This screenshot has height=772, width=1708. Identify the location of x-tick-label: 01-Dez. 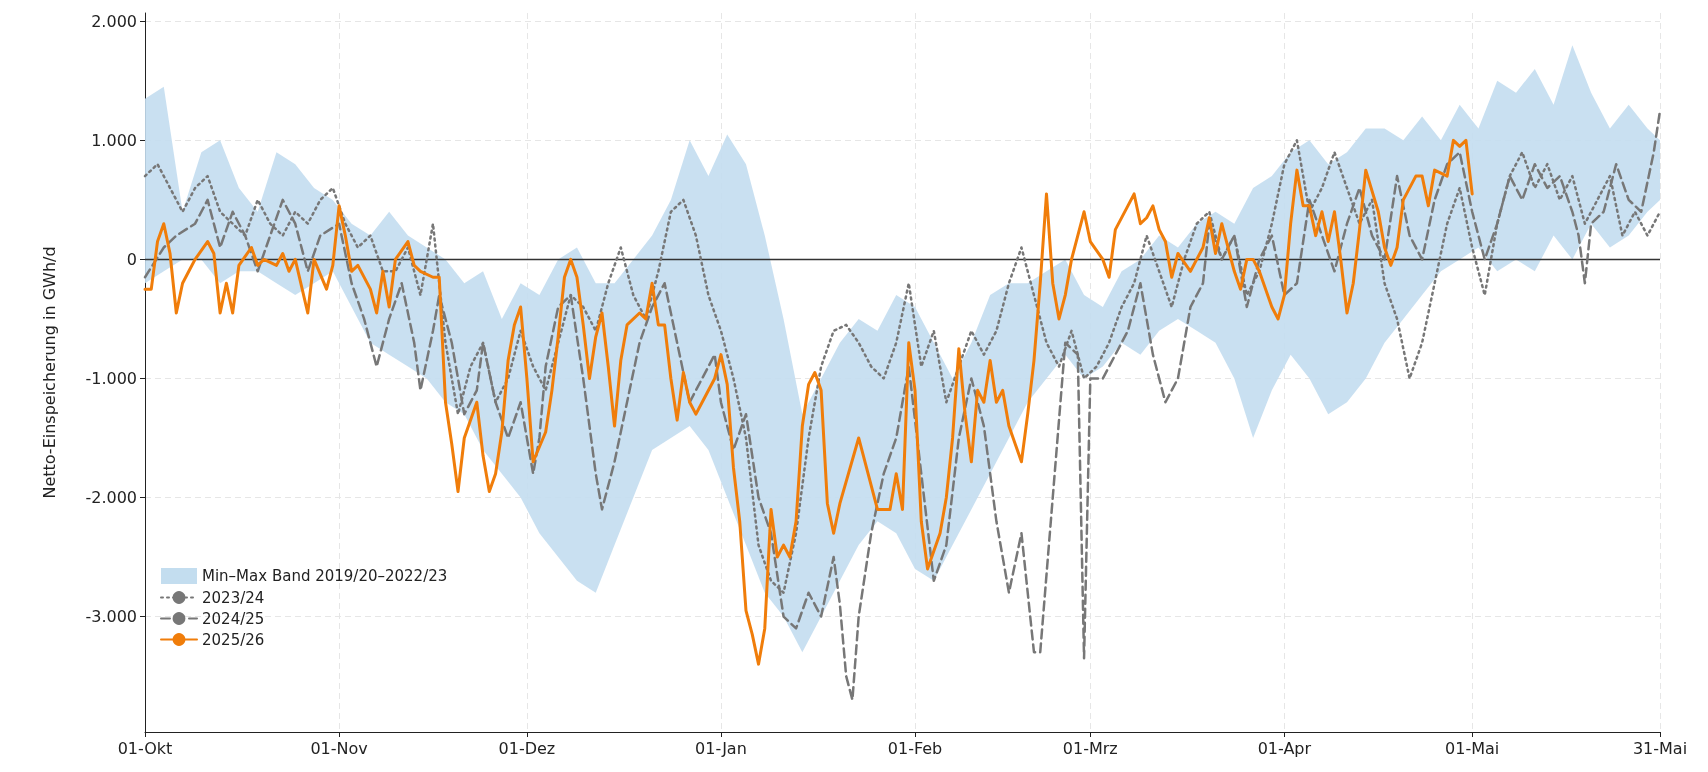
(527, 748).